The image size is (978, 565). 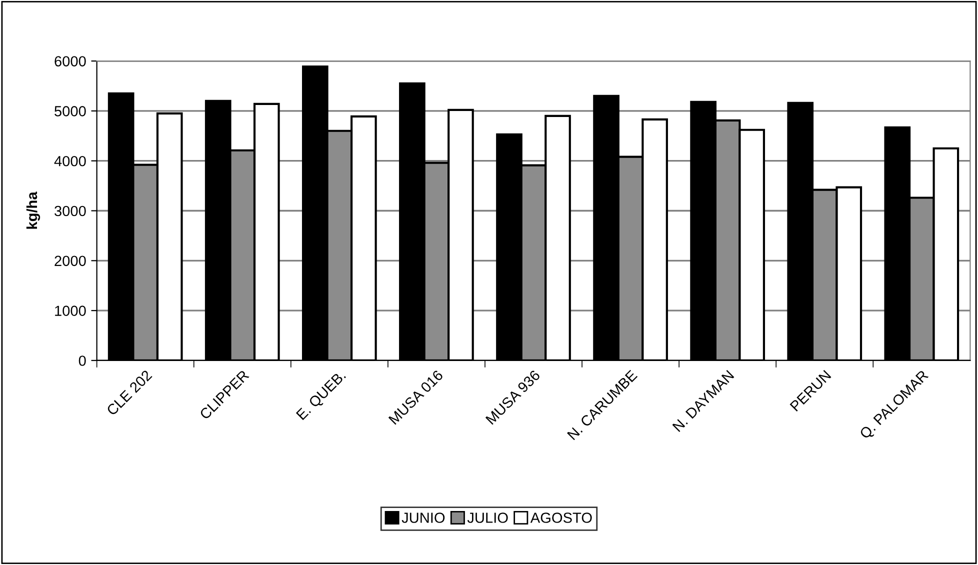 I want to click on legend-label: JUNIO, so click(x=423, y=517).